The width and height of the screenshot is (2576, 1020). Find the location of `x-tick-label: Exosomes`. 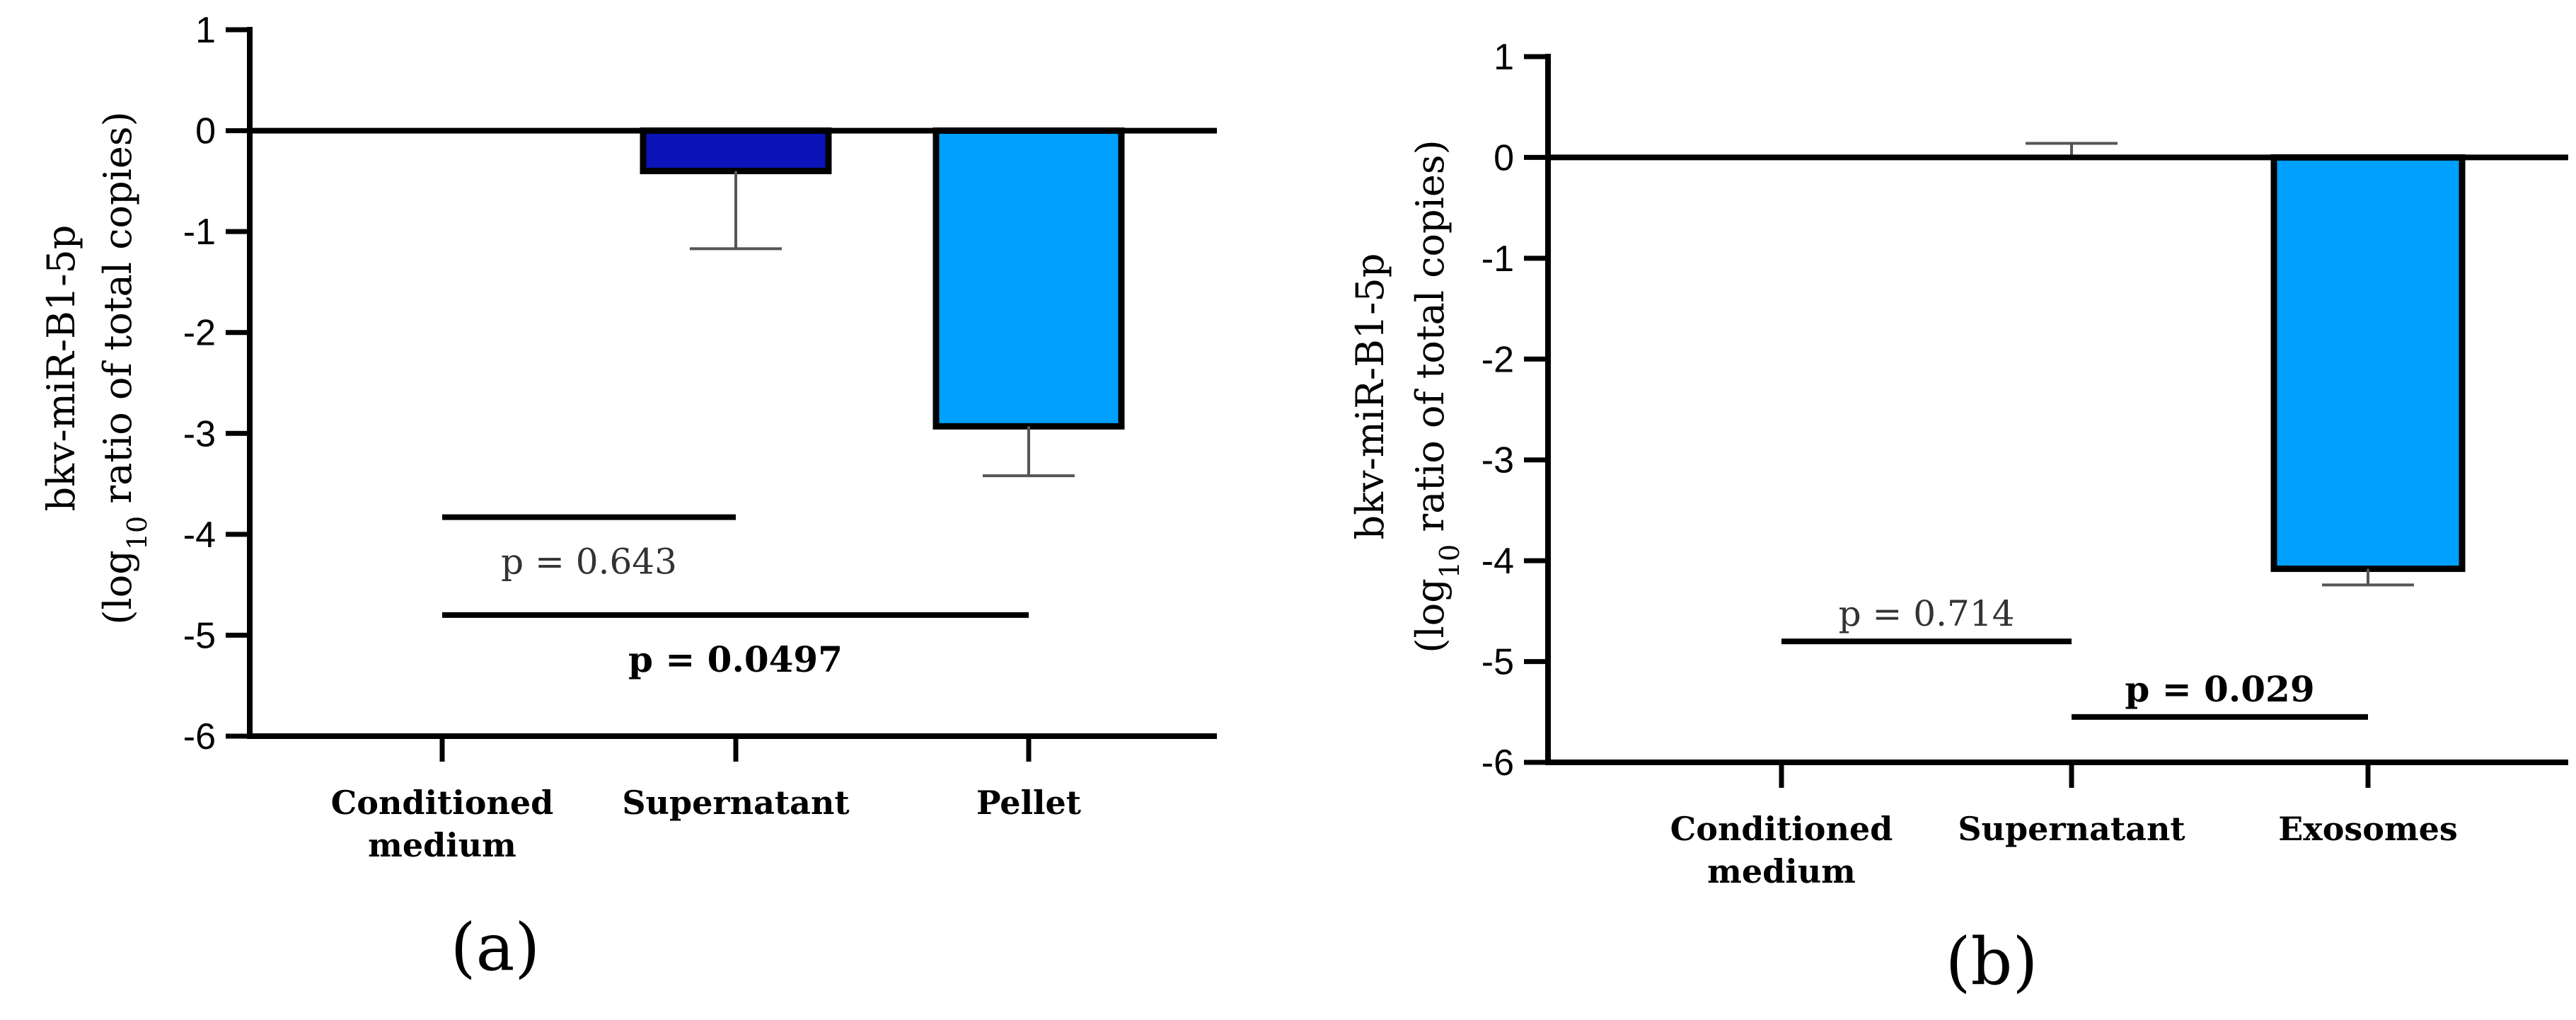

x-tick-label: Exosomes is located at coordinates (2368, 829).